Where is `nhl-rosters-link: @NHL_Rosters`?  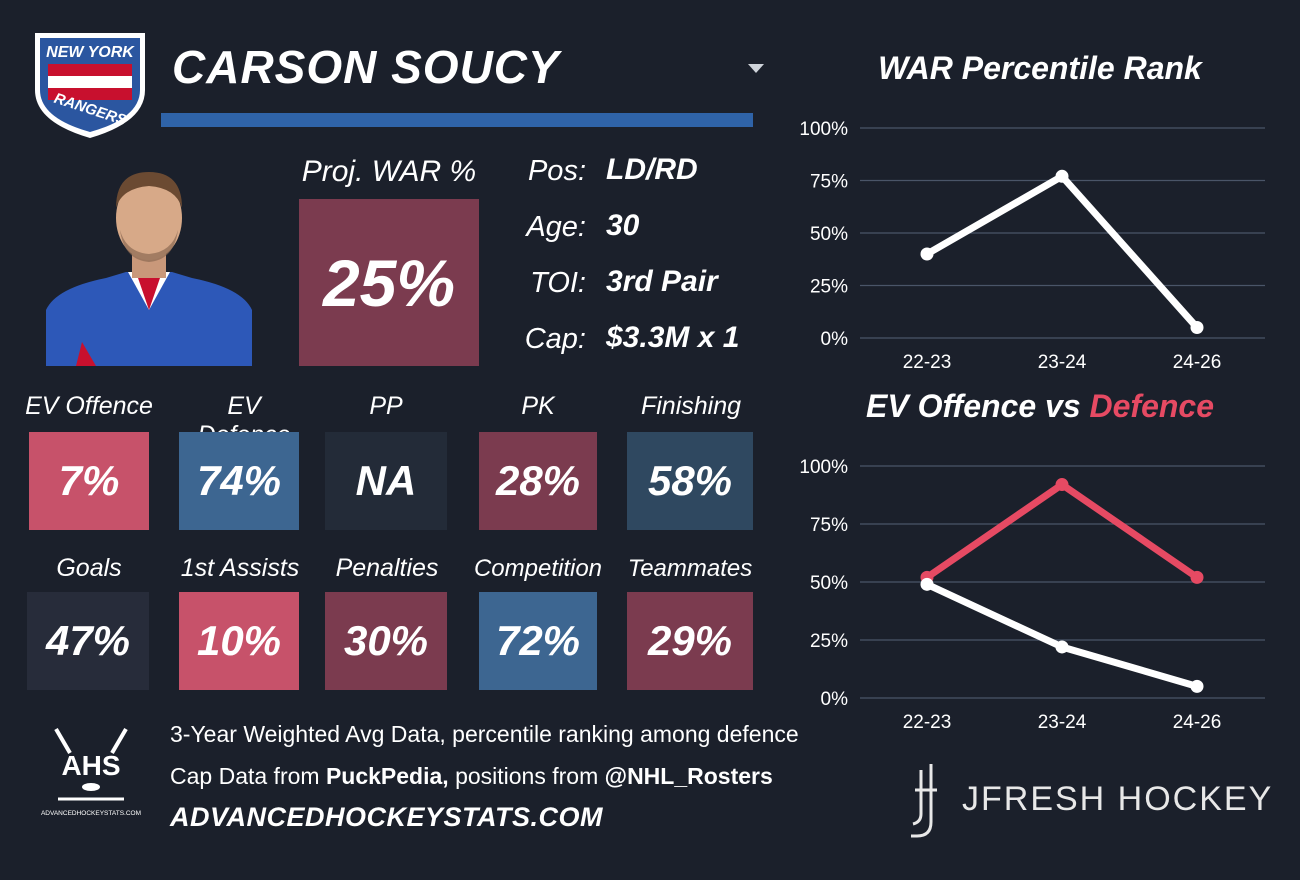
nhl-rosters-link: @NHL_Rosters is located at coordinates (688, 776).